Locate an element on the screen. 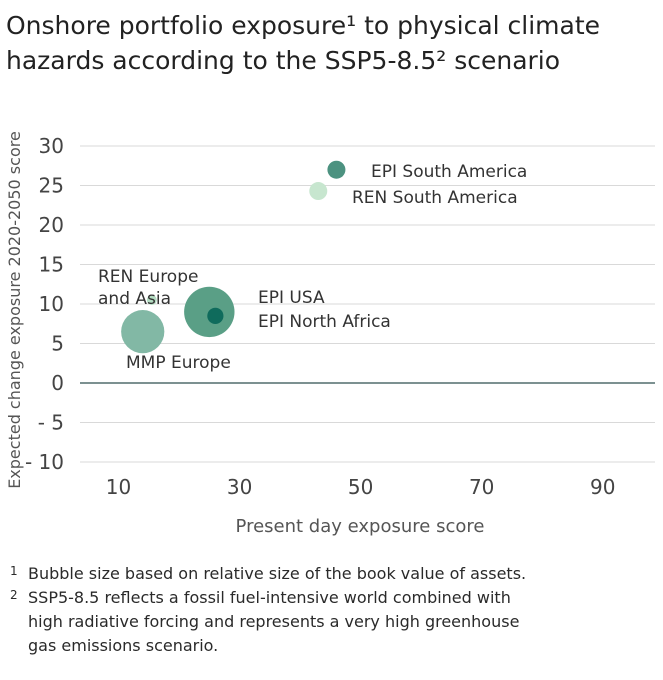 The height and width of the screenshot is (680, 663). x-tick-label: 50 is located at coordinates (360, 487).